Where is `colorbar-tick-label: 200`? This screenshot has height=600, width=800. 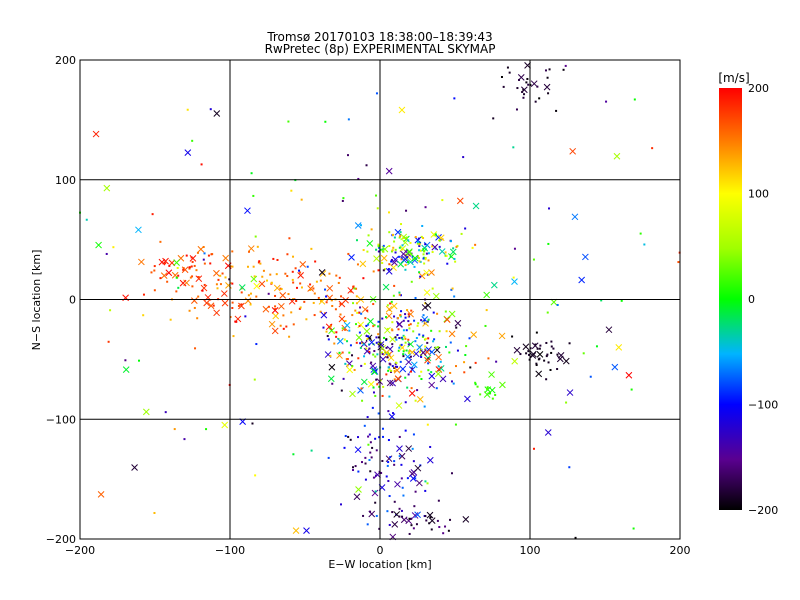 colorbar-tick-label: 200 is located at coordinates (758, 88).